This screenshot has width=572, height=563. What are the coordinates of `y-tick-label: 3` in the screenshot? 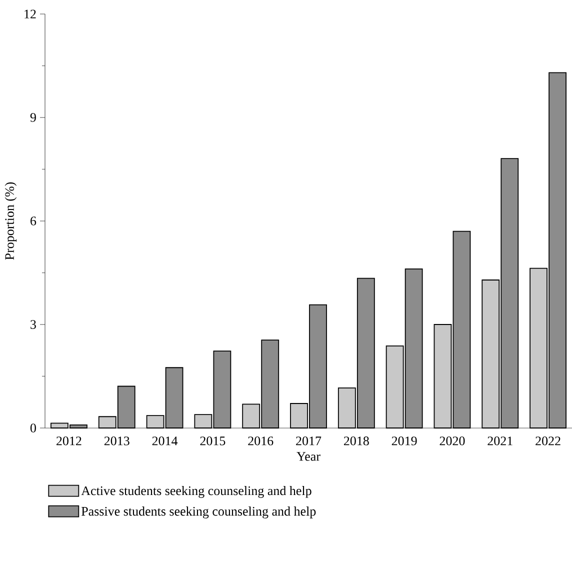 It's located at (33, 324).